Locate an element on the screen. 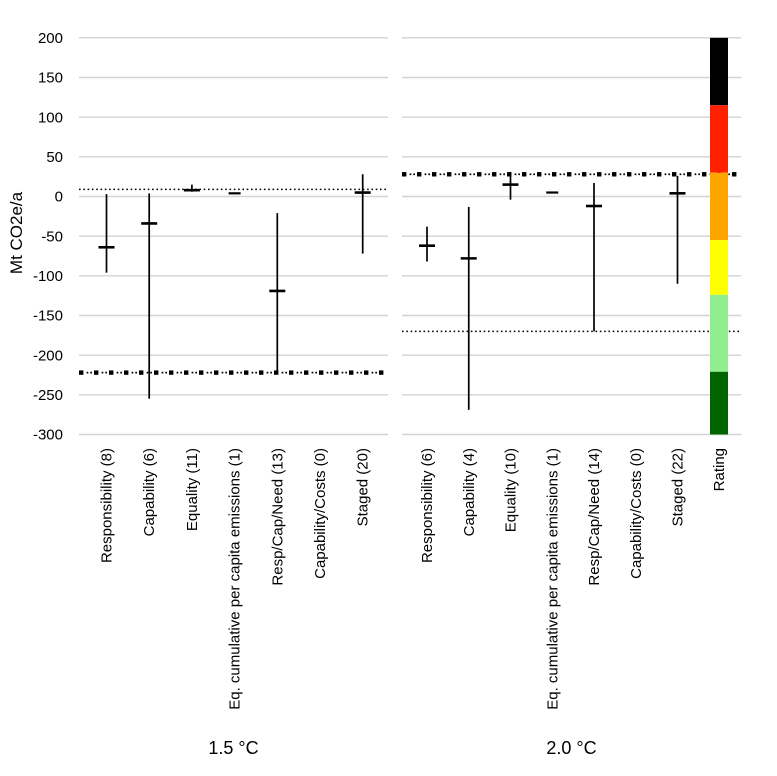 The height and width of the screenshot is (776, 777). y-tick-label--150: -150 is located at coordinates (48, 316).